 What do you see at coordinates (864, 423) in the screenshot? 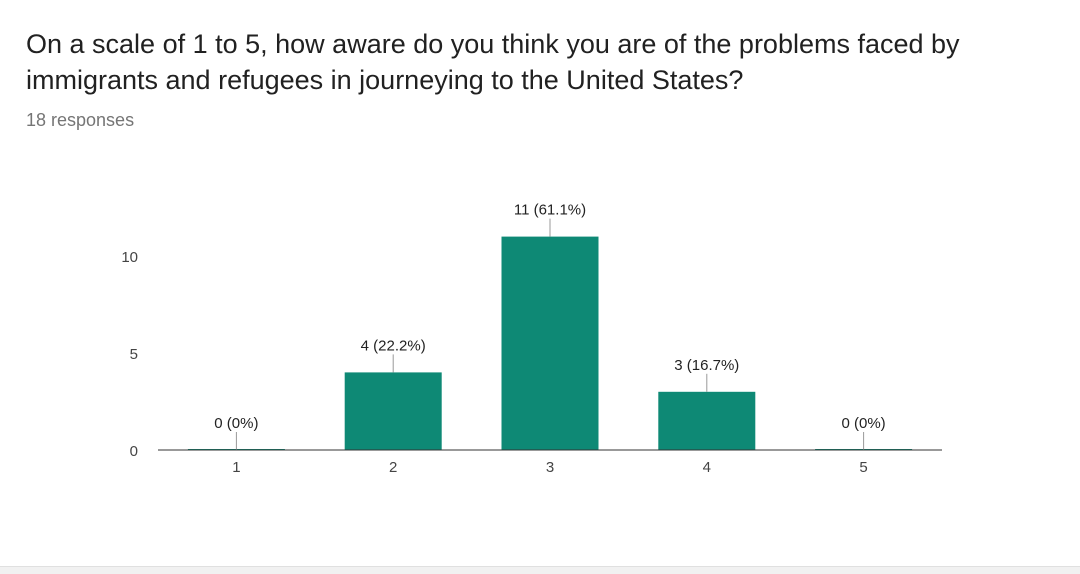
I see `data-label-5: 0 (0%)` at bounding box center [864, 423].